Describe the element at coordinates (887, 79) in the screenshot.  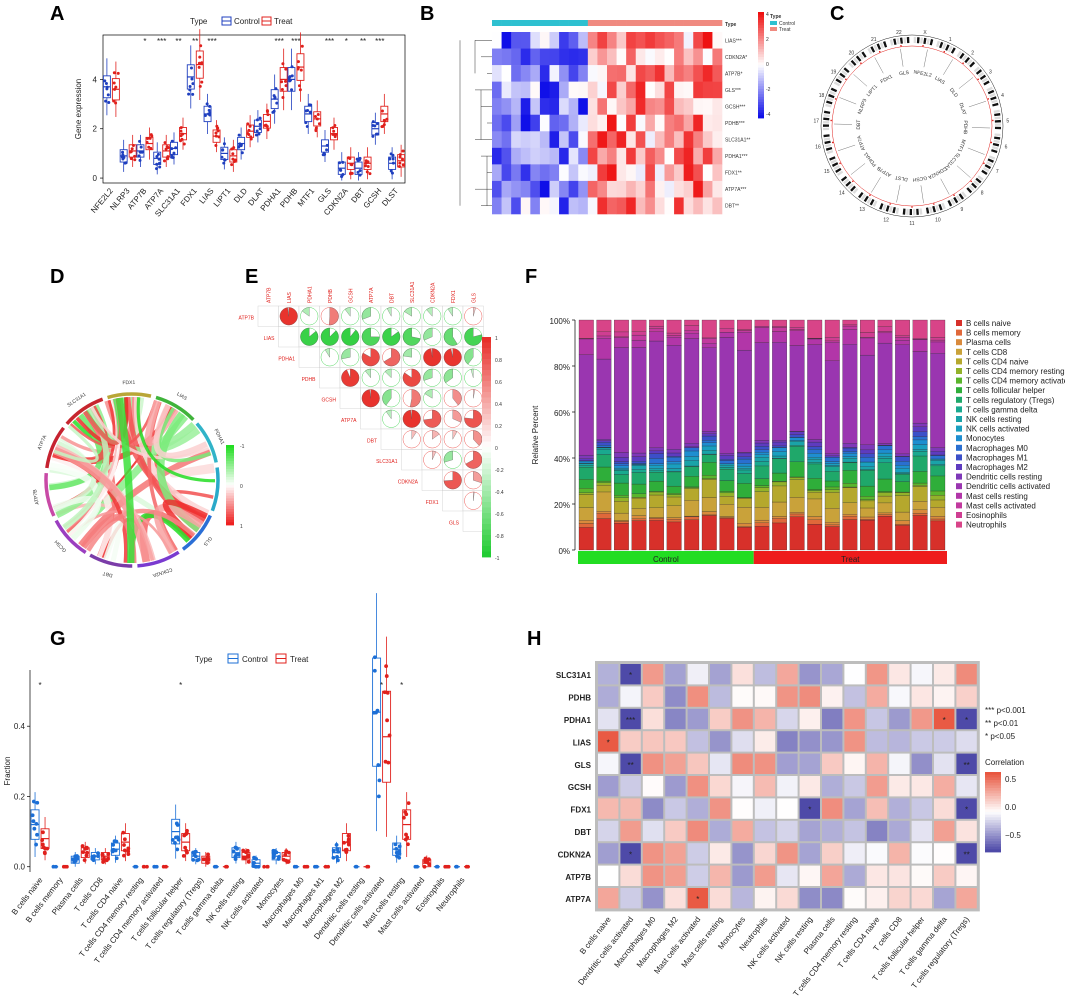
I see `gene-label: FDX1` at that location.